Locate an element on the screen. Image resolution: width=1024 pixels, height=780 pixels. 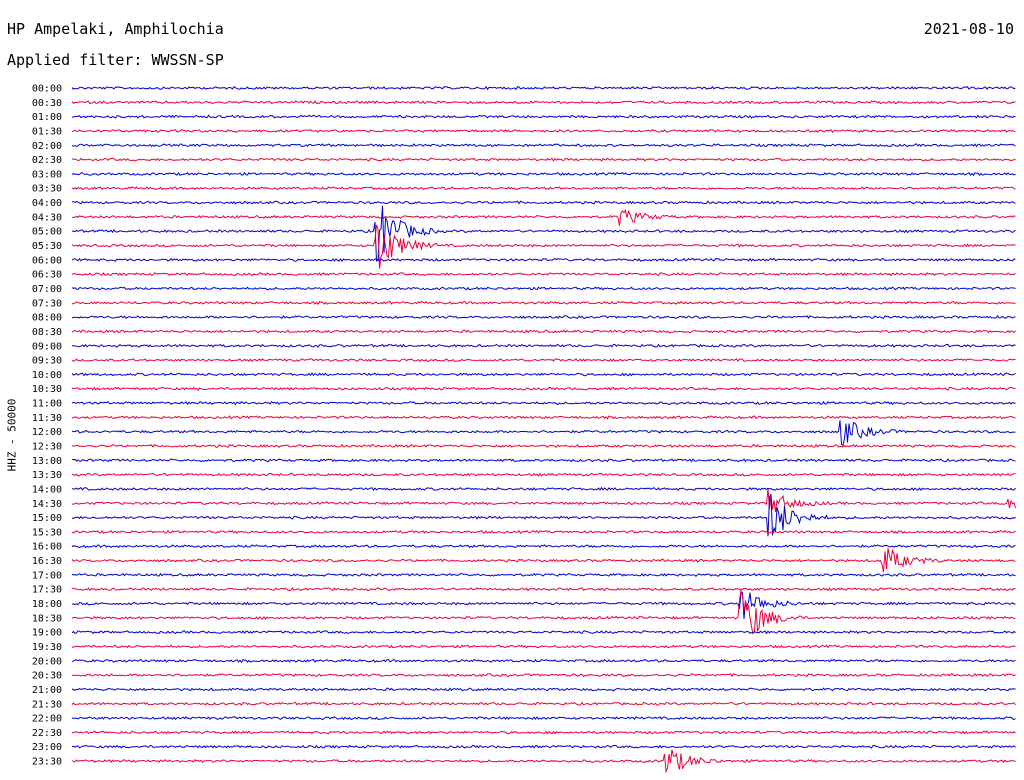
row-label: 20:30 is located at coordinates (47, 676).